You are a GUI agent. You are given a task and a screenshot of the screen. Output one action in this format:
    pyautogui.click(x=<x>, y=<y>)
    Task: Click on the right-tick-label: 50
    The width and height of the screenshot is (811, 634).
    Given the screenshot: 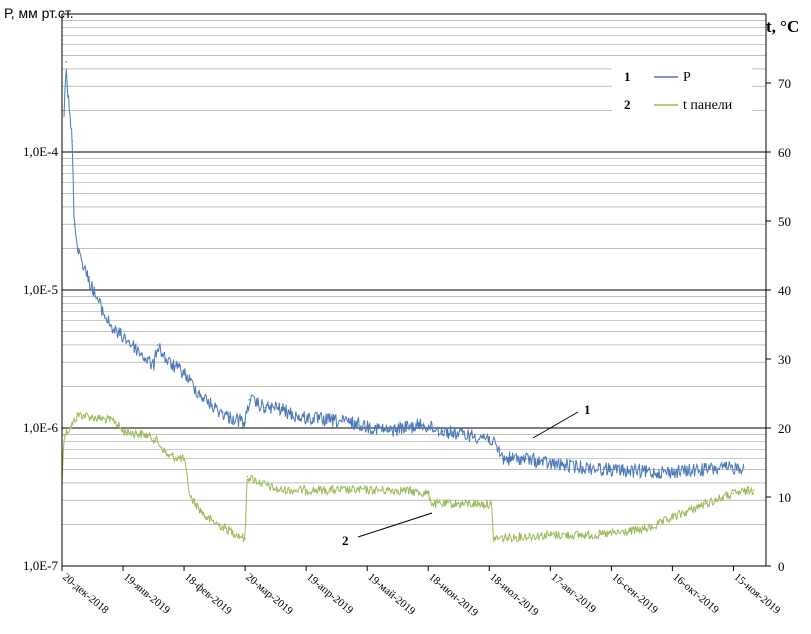 What is the action you would take?
    pyautogui.click(x=784, y=221)
    